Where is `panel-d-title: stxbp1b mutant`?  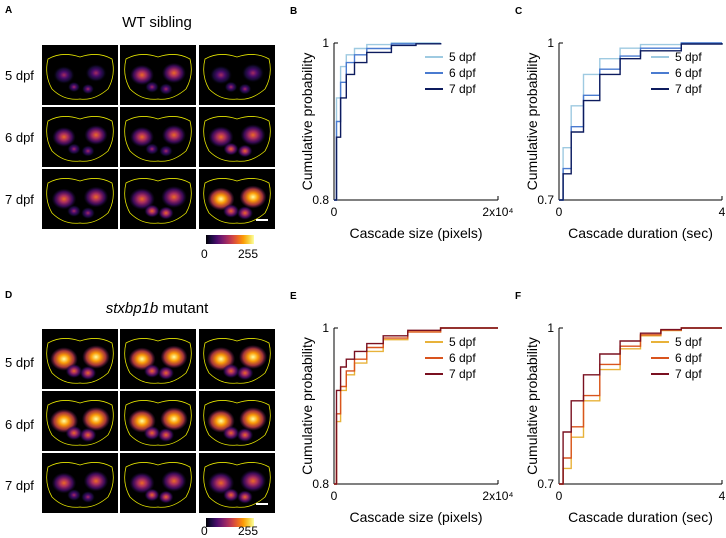 panel-d-title: stxbp1b mutant is located at coordinates (157, 308).